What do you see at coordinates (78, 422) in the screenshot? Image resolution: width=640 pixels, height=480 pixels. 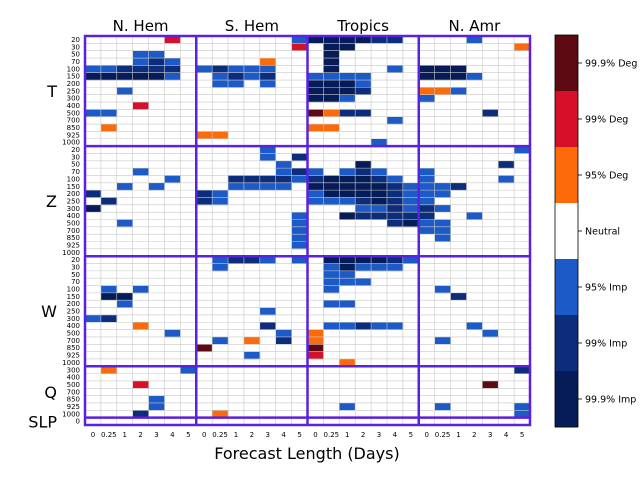 I see `level-label: 0` at bounding box center [78, 422].